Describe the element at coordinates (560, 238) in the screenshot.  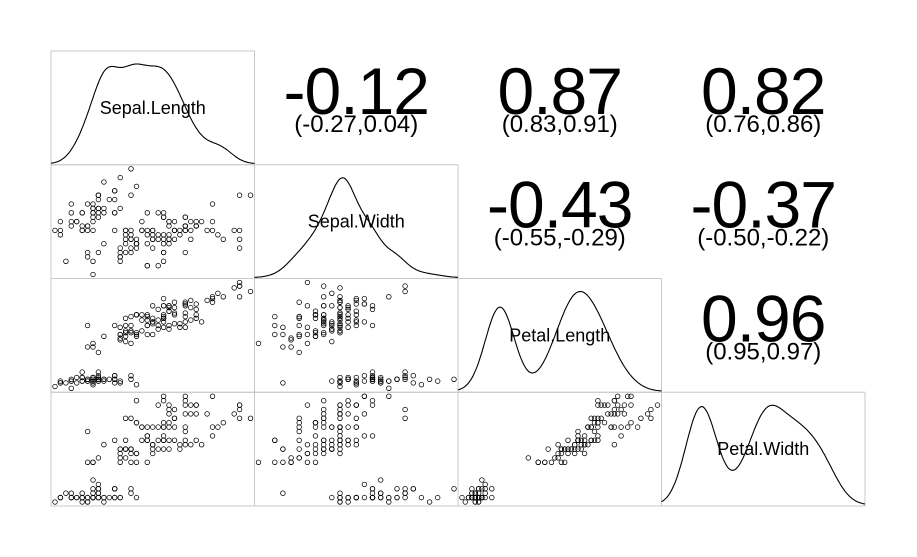
I see `confidence-interval: (-0.55,-0.29)` at that location.